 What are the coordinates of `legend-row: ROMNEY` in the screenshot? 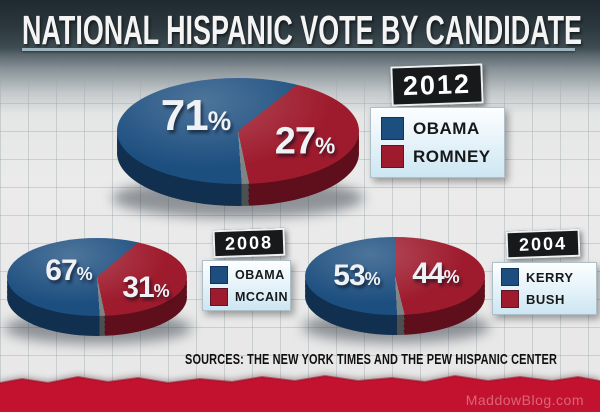 It's located at (442, 156).